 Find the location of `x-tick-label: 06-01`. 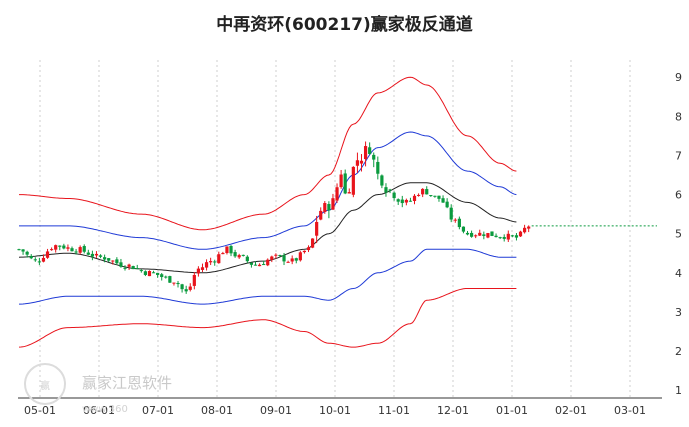

x-tick-label: 06-01 is located at coordinates (99, 410).